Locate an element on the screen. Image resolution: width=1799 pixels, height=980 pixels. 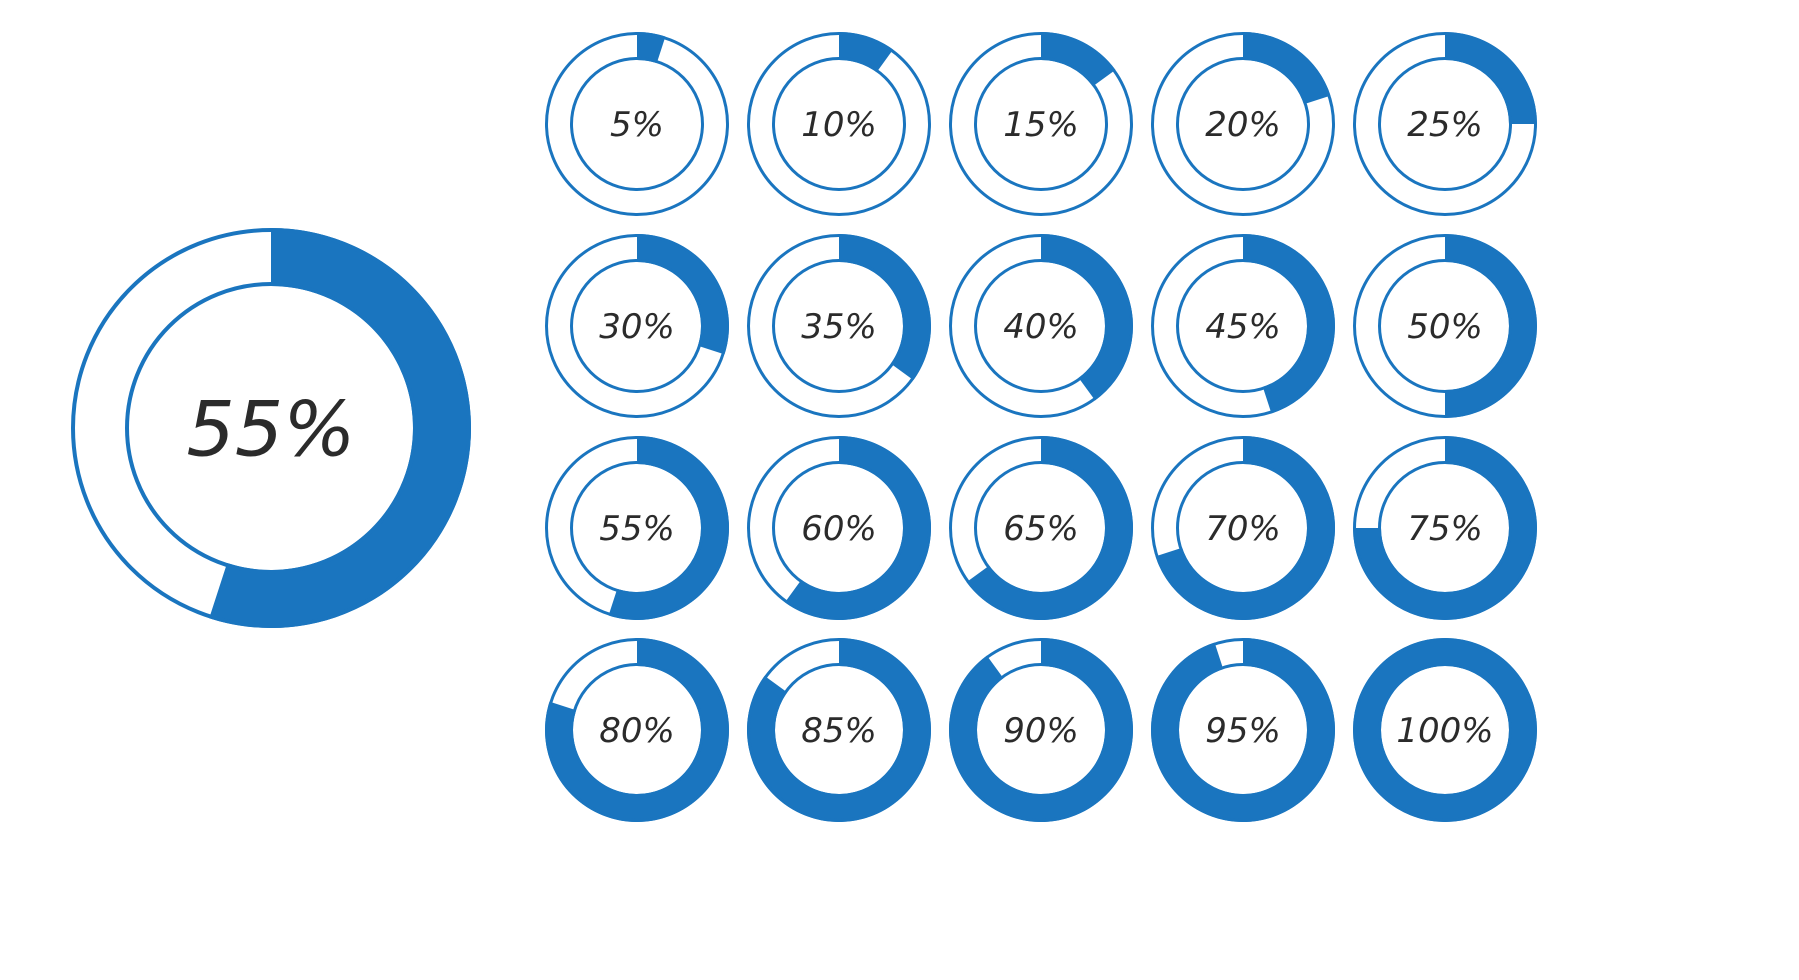
ring-percent-label: 15% is located at coordinates (1041, 125).